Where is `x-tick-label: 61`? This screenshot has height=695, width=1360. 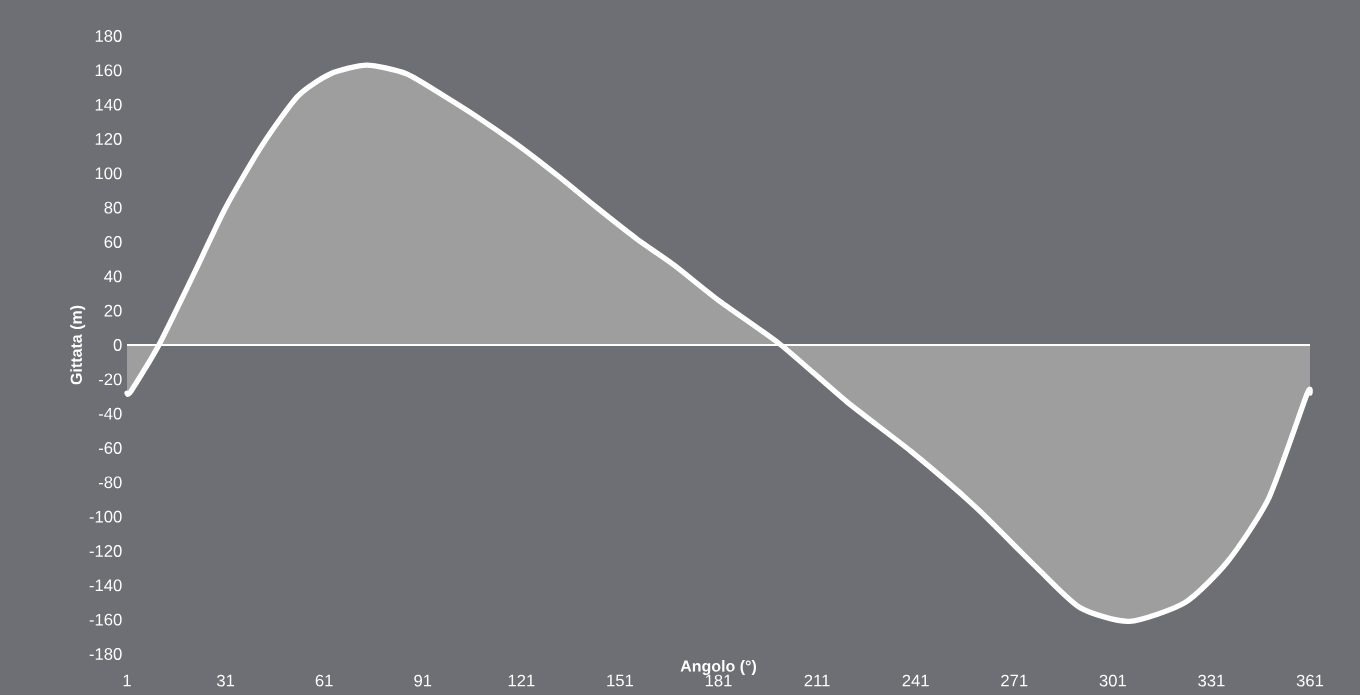 x-tick-label: 61 is located at coordinates (324, 680).